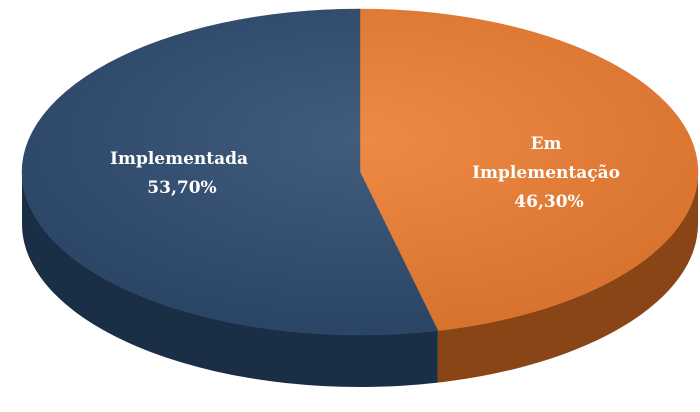  What do you see at coordinates (548, 202) in the screenshot?
I see `slice-value-label: 46,30%` at bounding box center [548, 202].